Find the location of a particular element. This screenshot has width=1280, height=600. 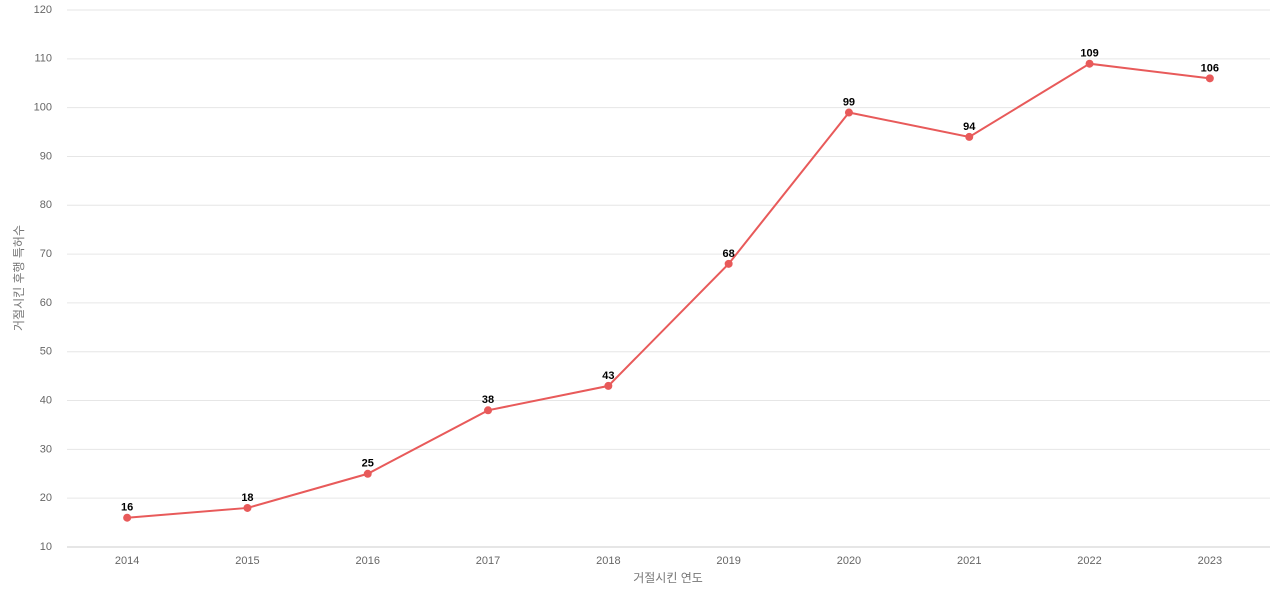

y-tick-label: 90 is located at coordinates (46, 156).